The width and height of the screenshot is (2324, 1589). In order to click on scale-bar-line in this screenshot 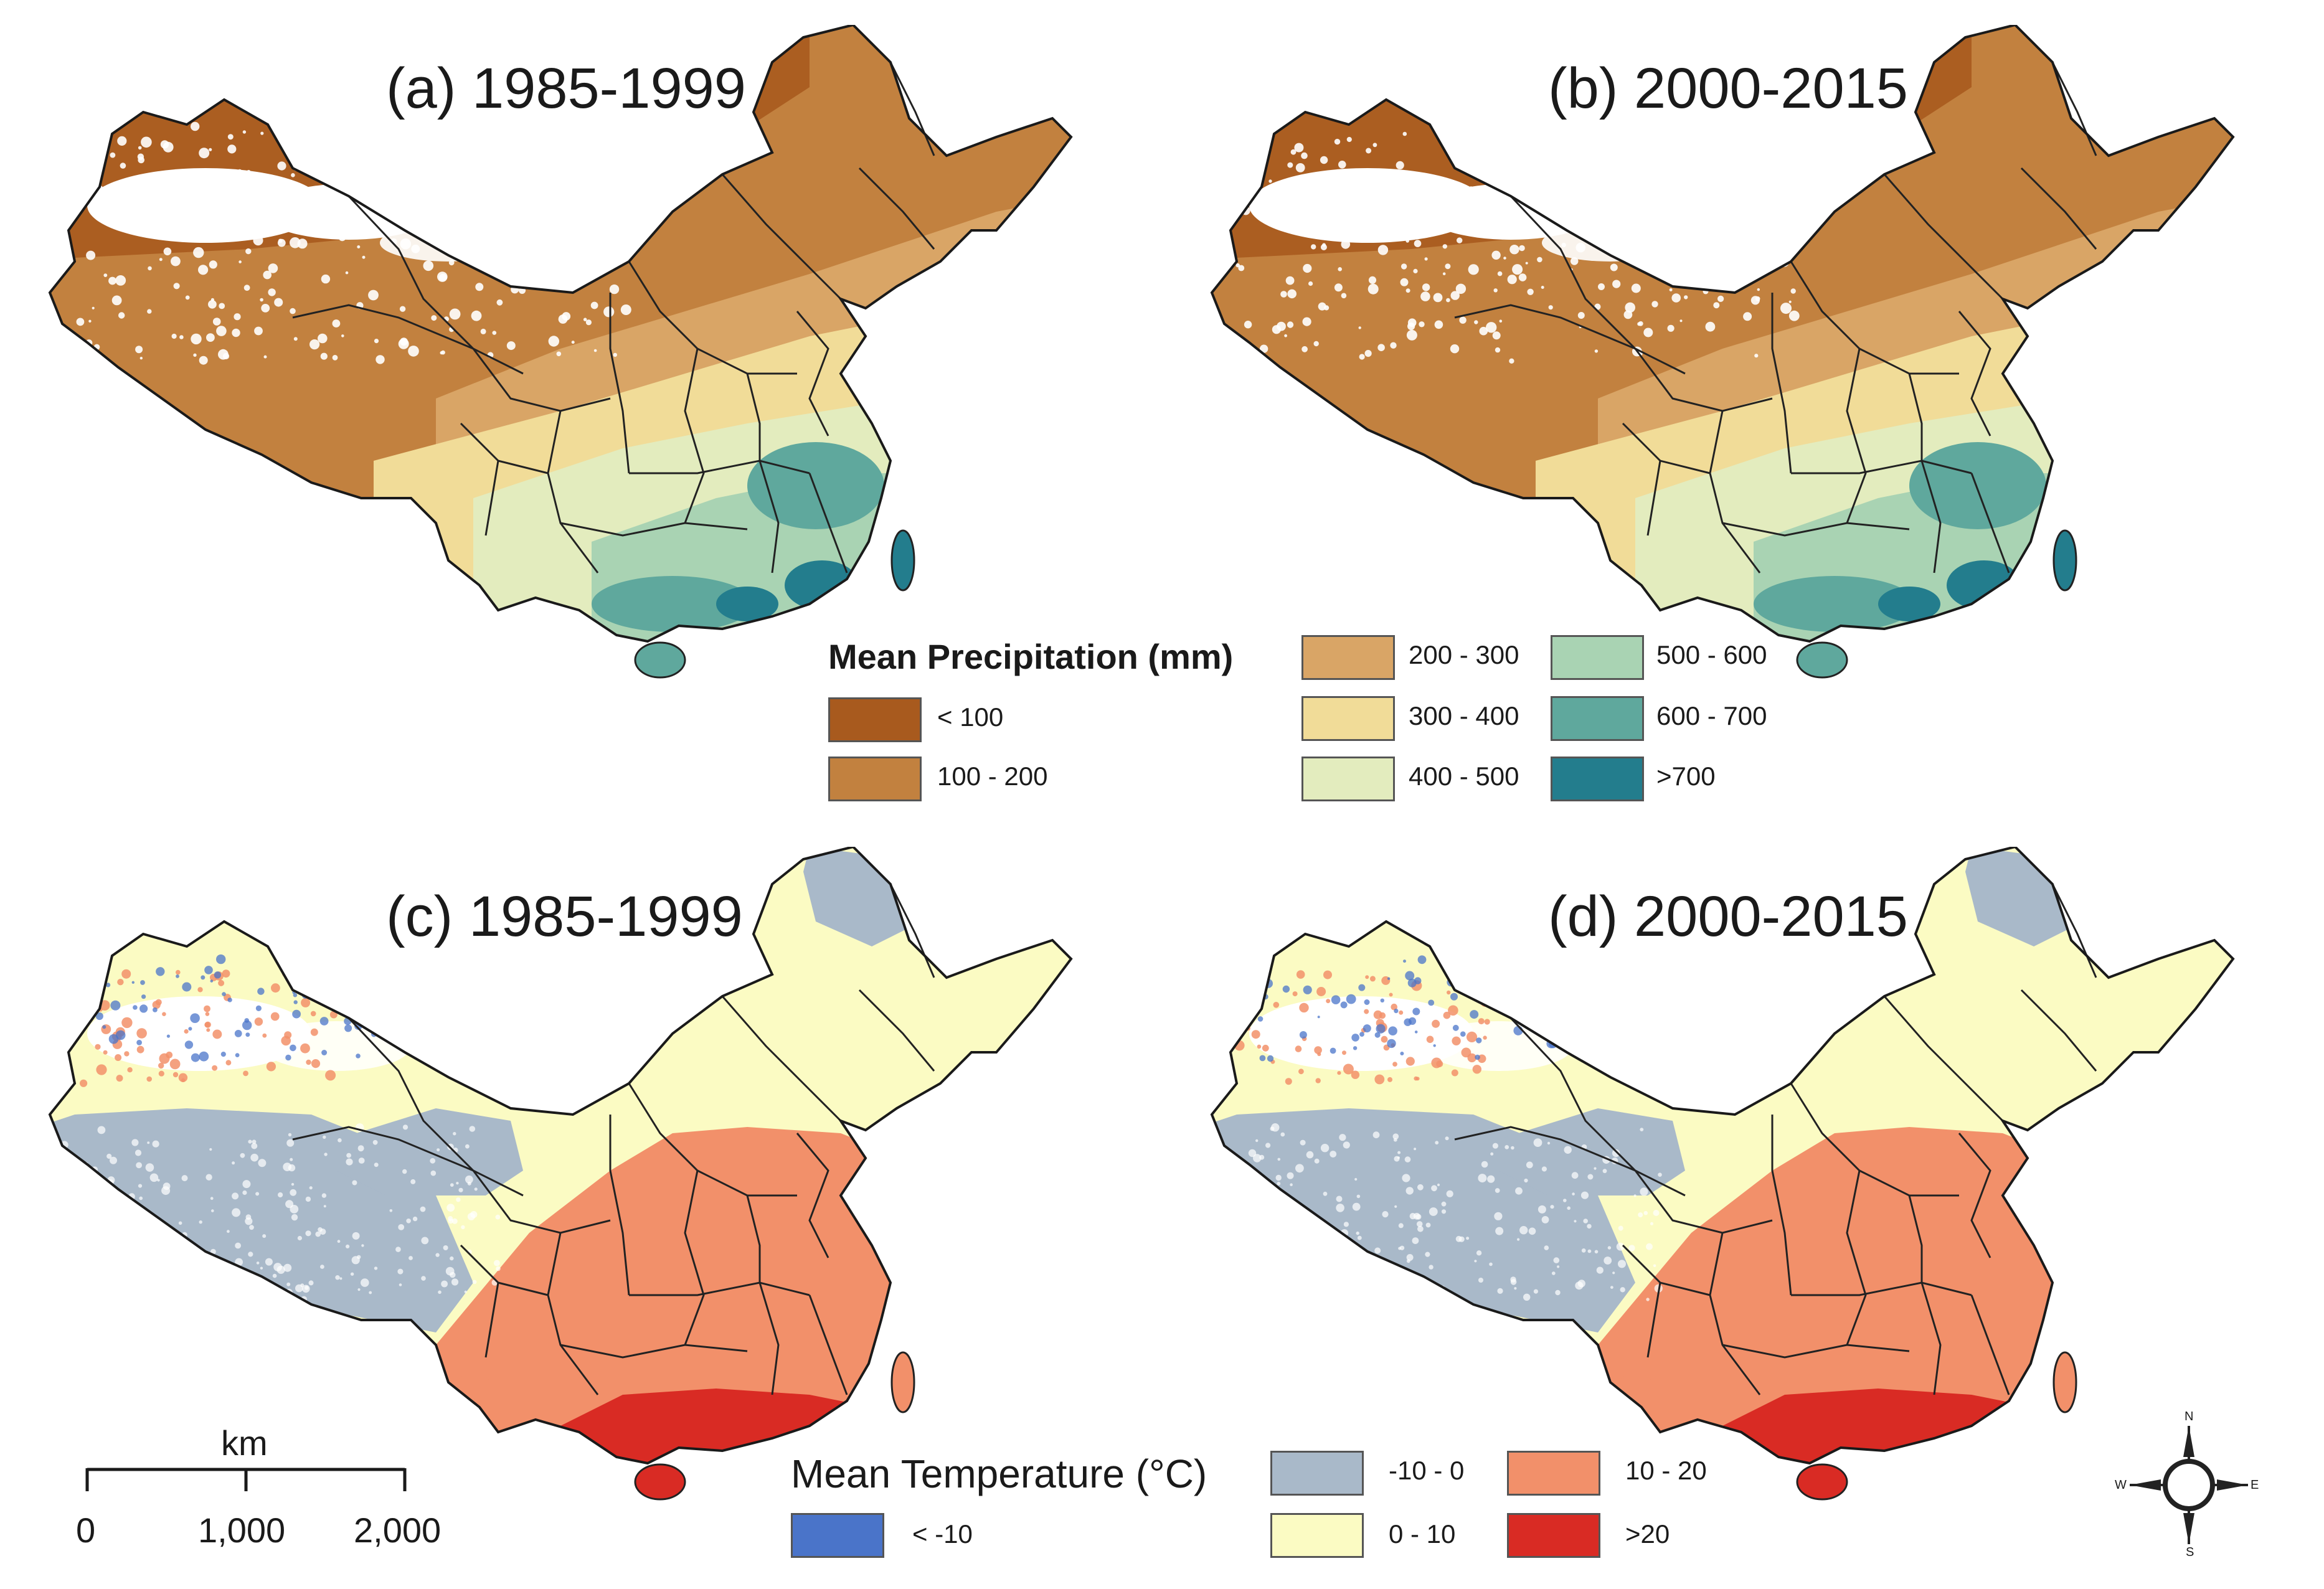, I will do `click(246, 1479)`.